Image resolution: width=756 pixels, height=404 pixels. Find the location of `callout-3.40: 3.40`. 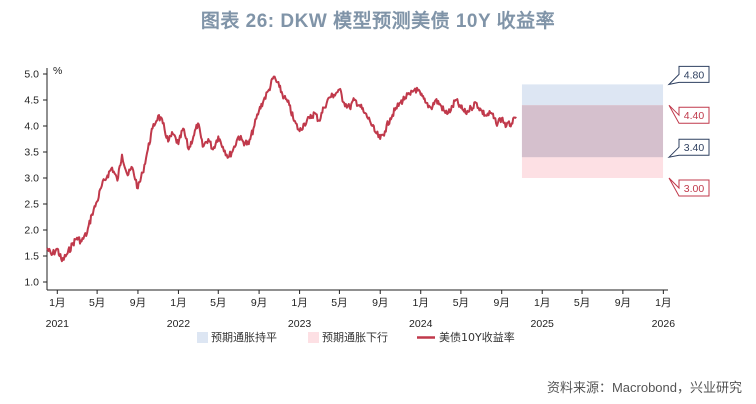

callout-3.40: 3.40 is located at coordinates (688, 148).